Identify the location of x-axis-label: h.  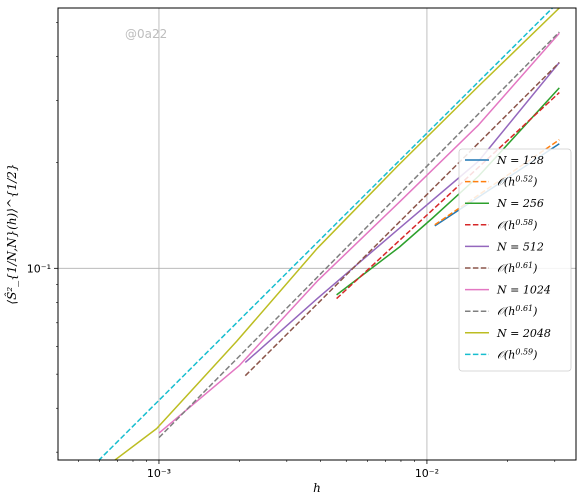
(317, 488).